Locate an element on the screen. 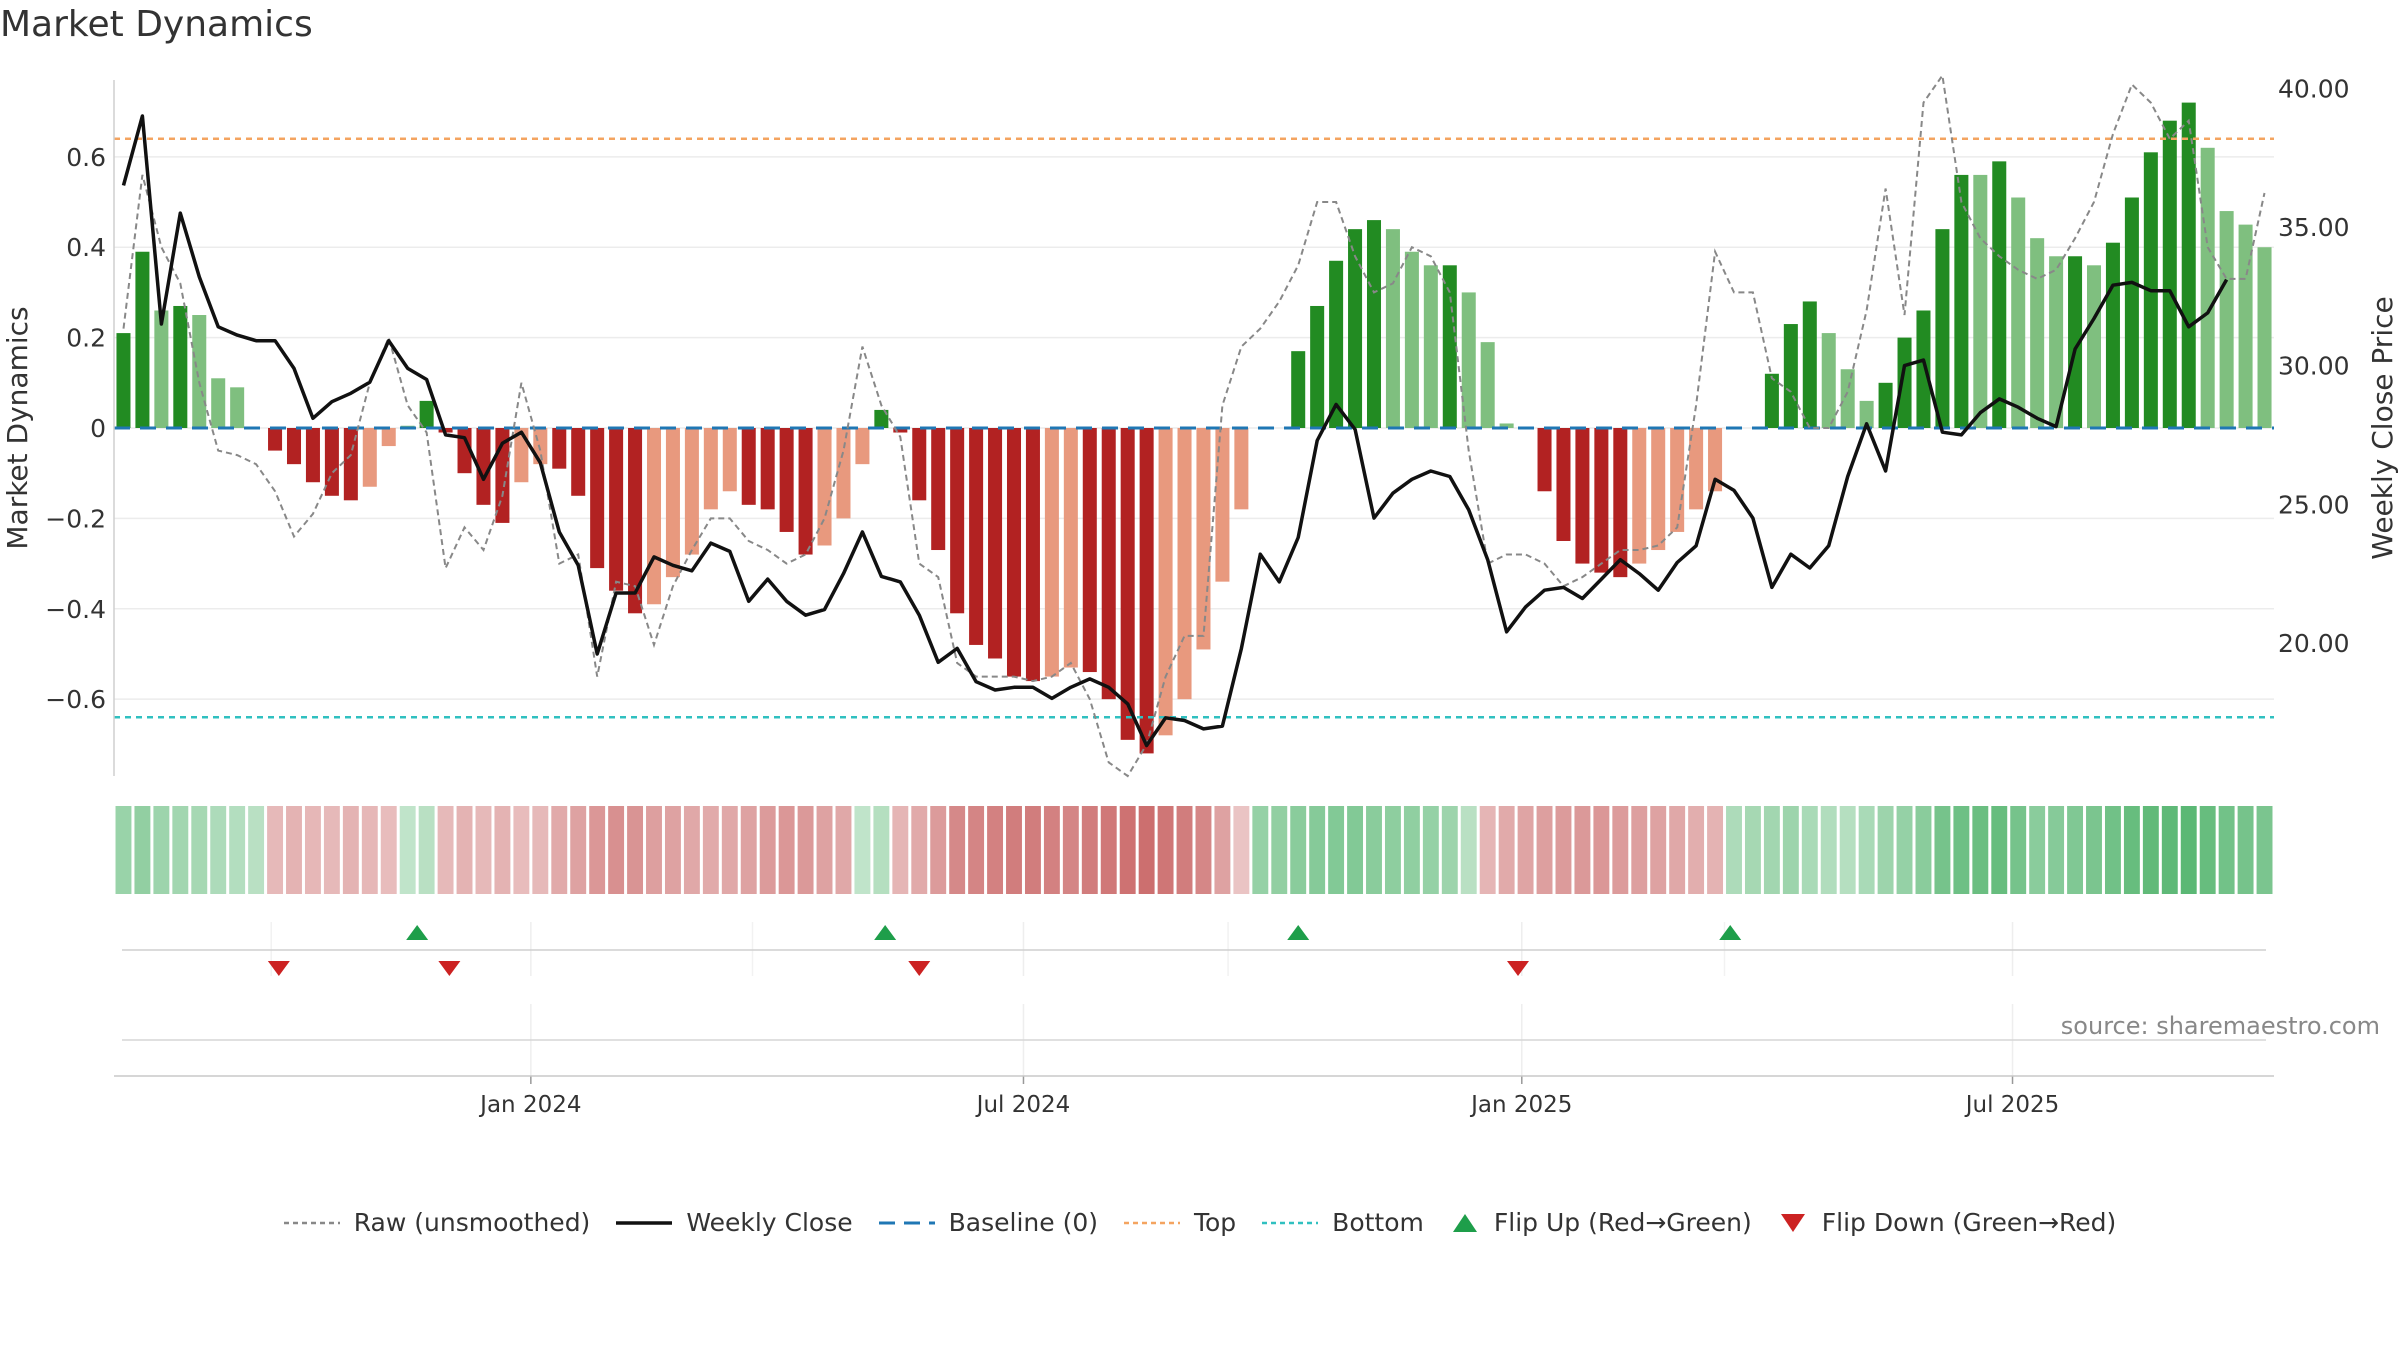  legend-label-flip-up: Flip Up (Red→Green) is located at coordinates (1622, 1222).